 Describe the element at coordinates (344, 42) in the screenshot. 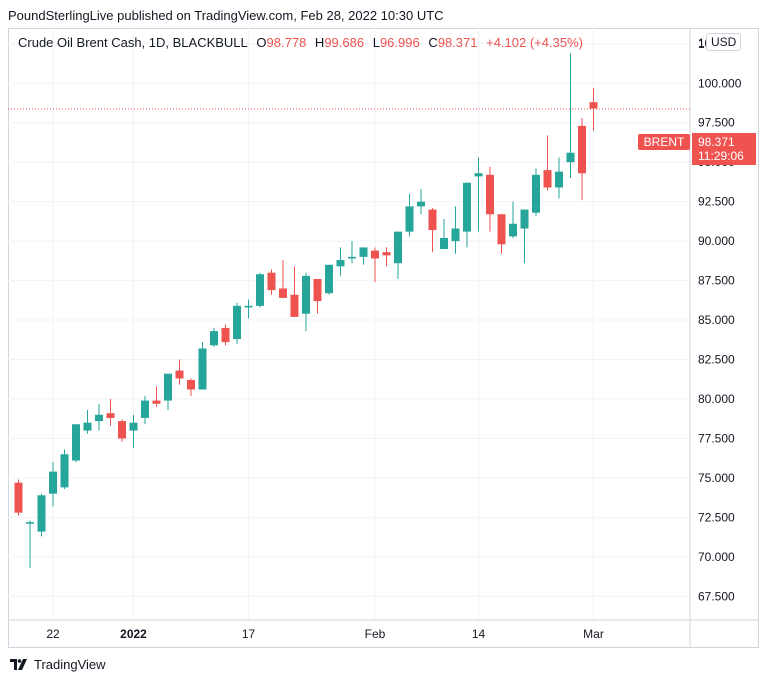

I see `high-value: 99.686` at that location.